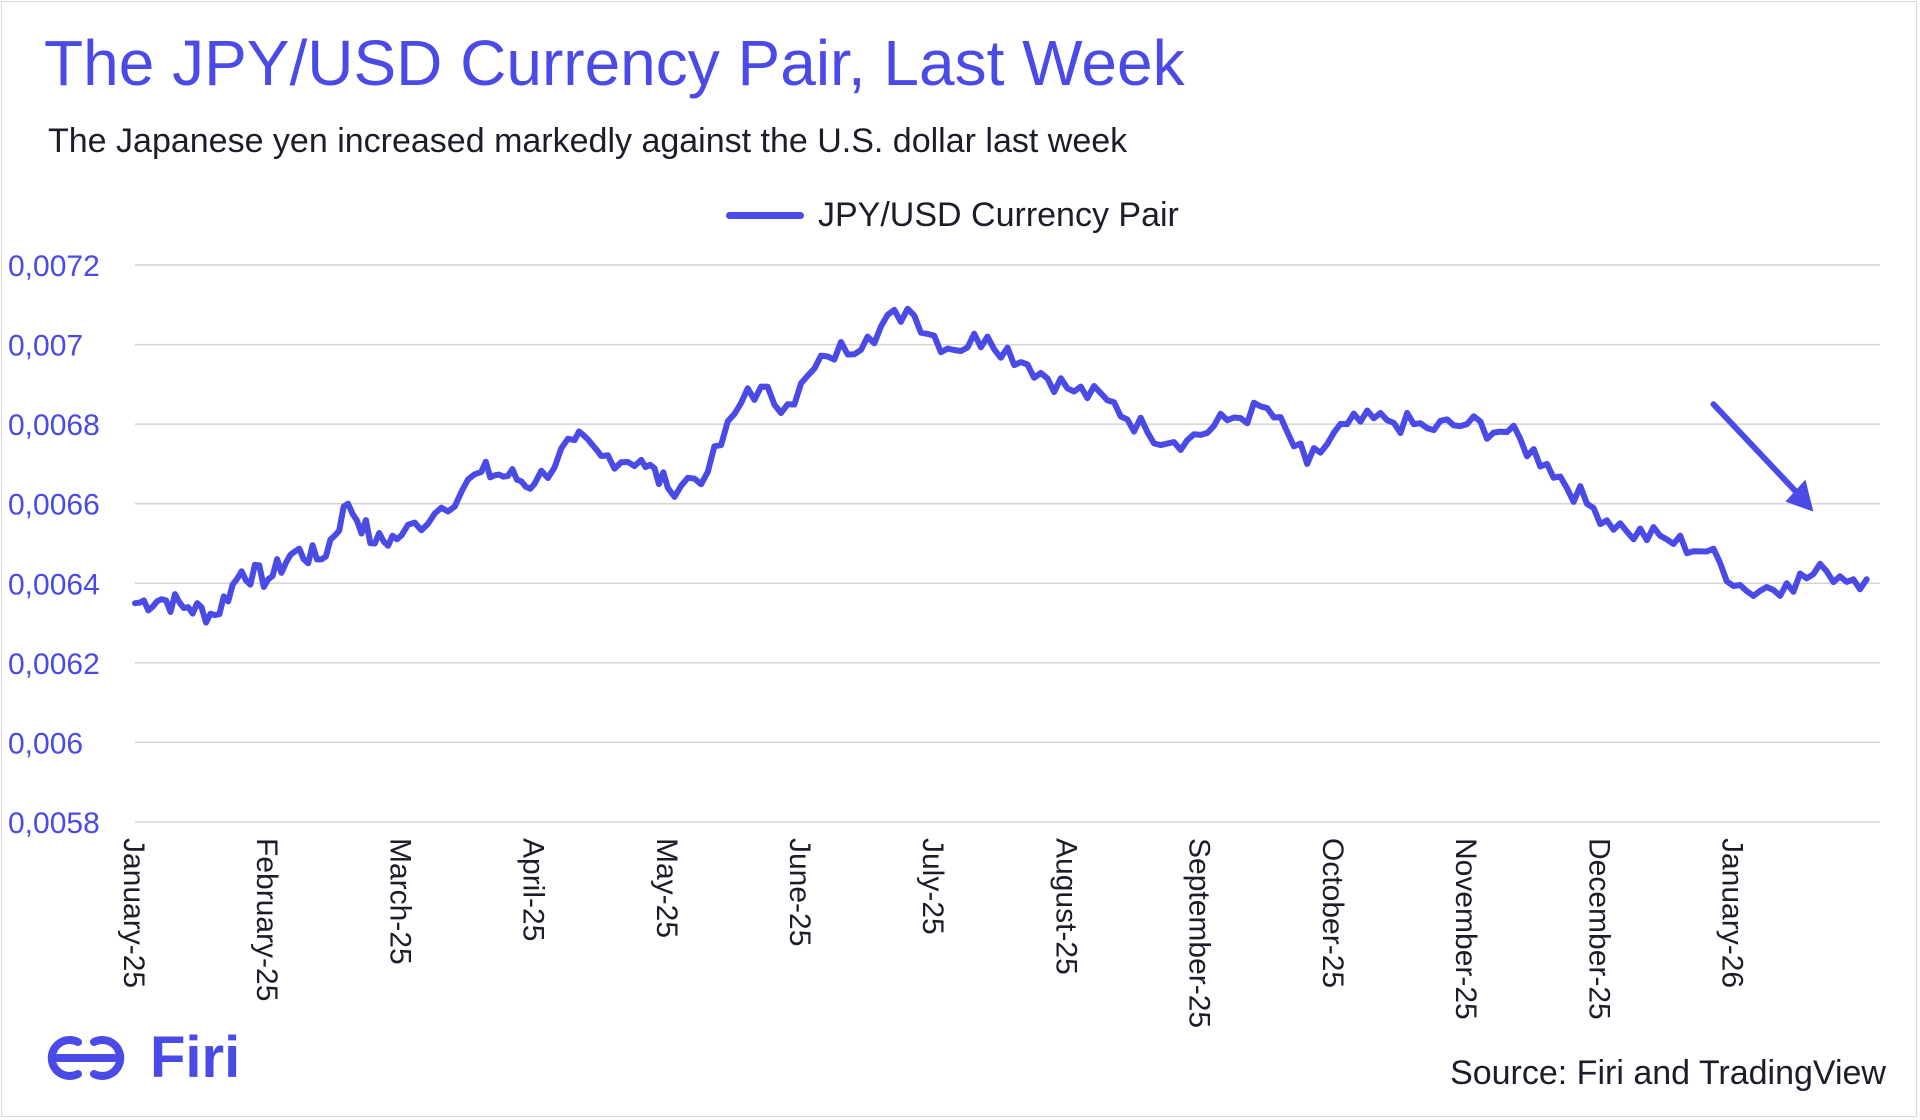 The height and width of the screenshot is (1120, 1920). I want to click on y-tick-label: 0,0062, so click(54, 664).